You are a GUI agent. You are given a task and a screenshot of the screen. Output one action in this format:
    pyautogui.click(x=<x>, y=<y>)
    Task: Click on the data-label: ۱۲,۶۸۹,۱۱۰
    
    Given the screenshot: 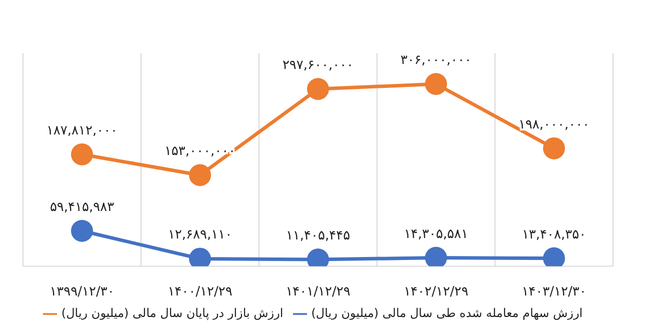 What is the action you would take?
    pyautogui.click(x=200, y=235)
    